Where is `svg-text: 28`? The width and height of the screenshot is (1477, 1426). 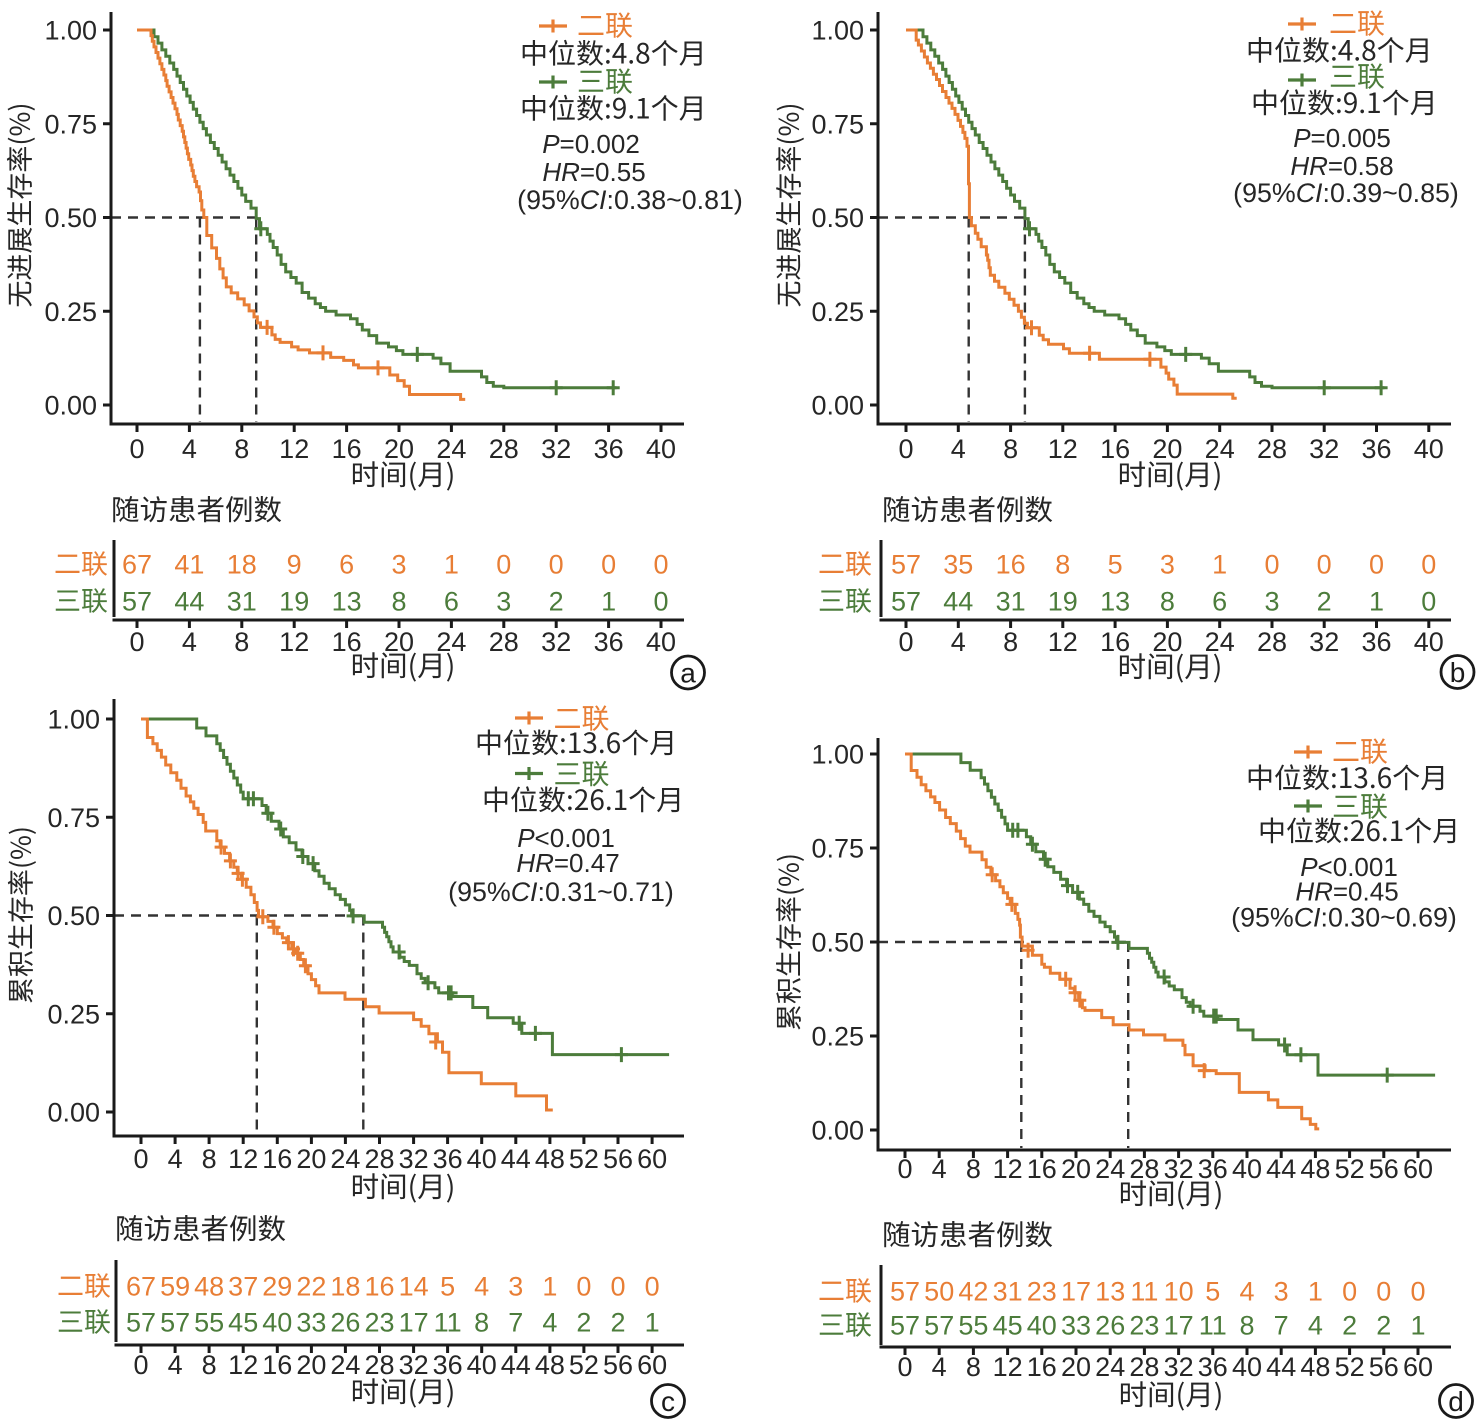
svg-text: 28 is located at coordinates (1272, 642).